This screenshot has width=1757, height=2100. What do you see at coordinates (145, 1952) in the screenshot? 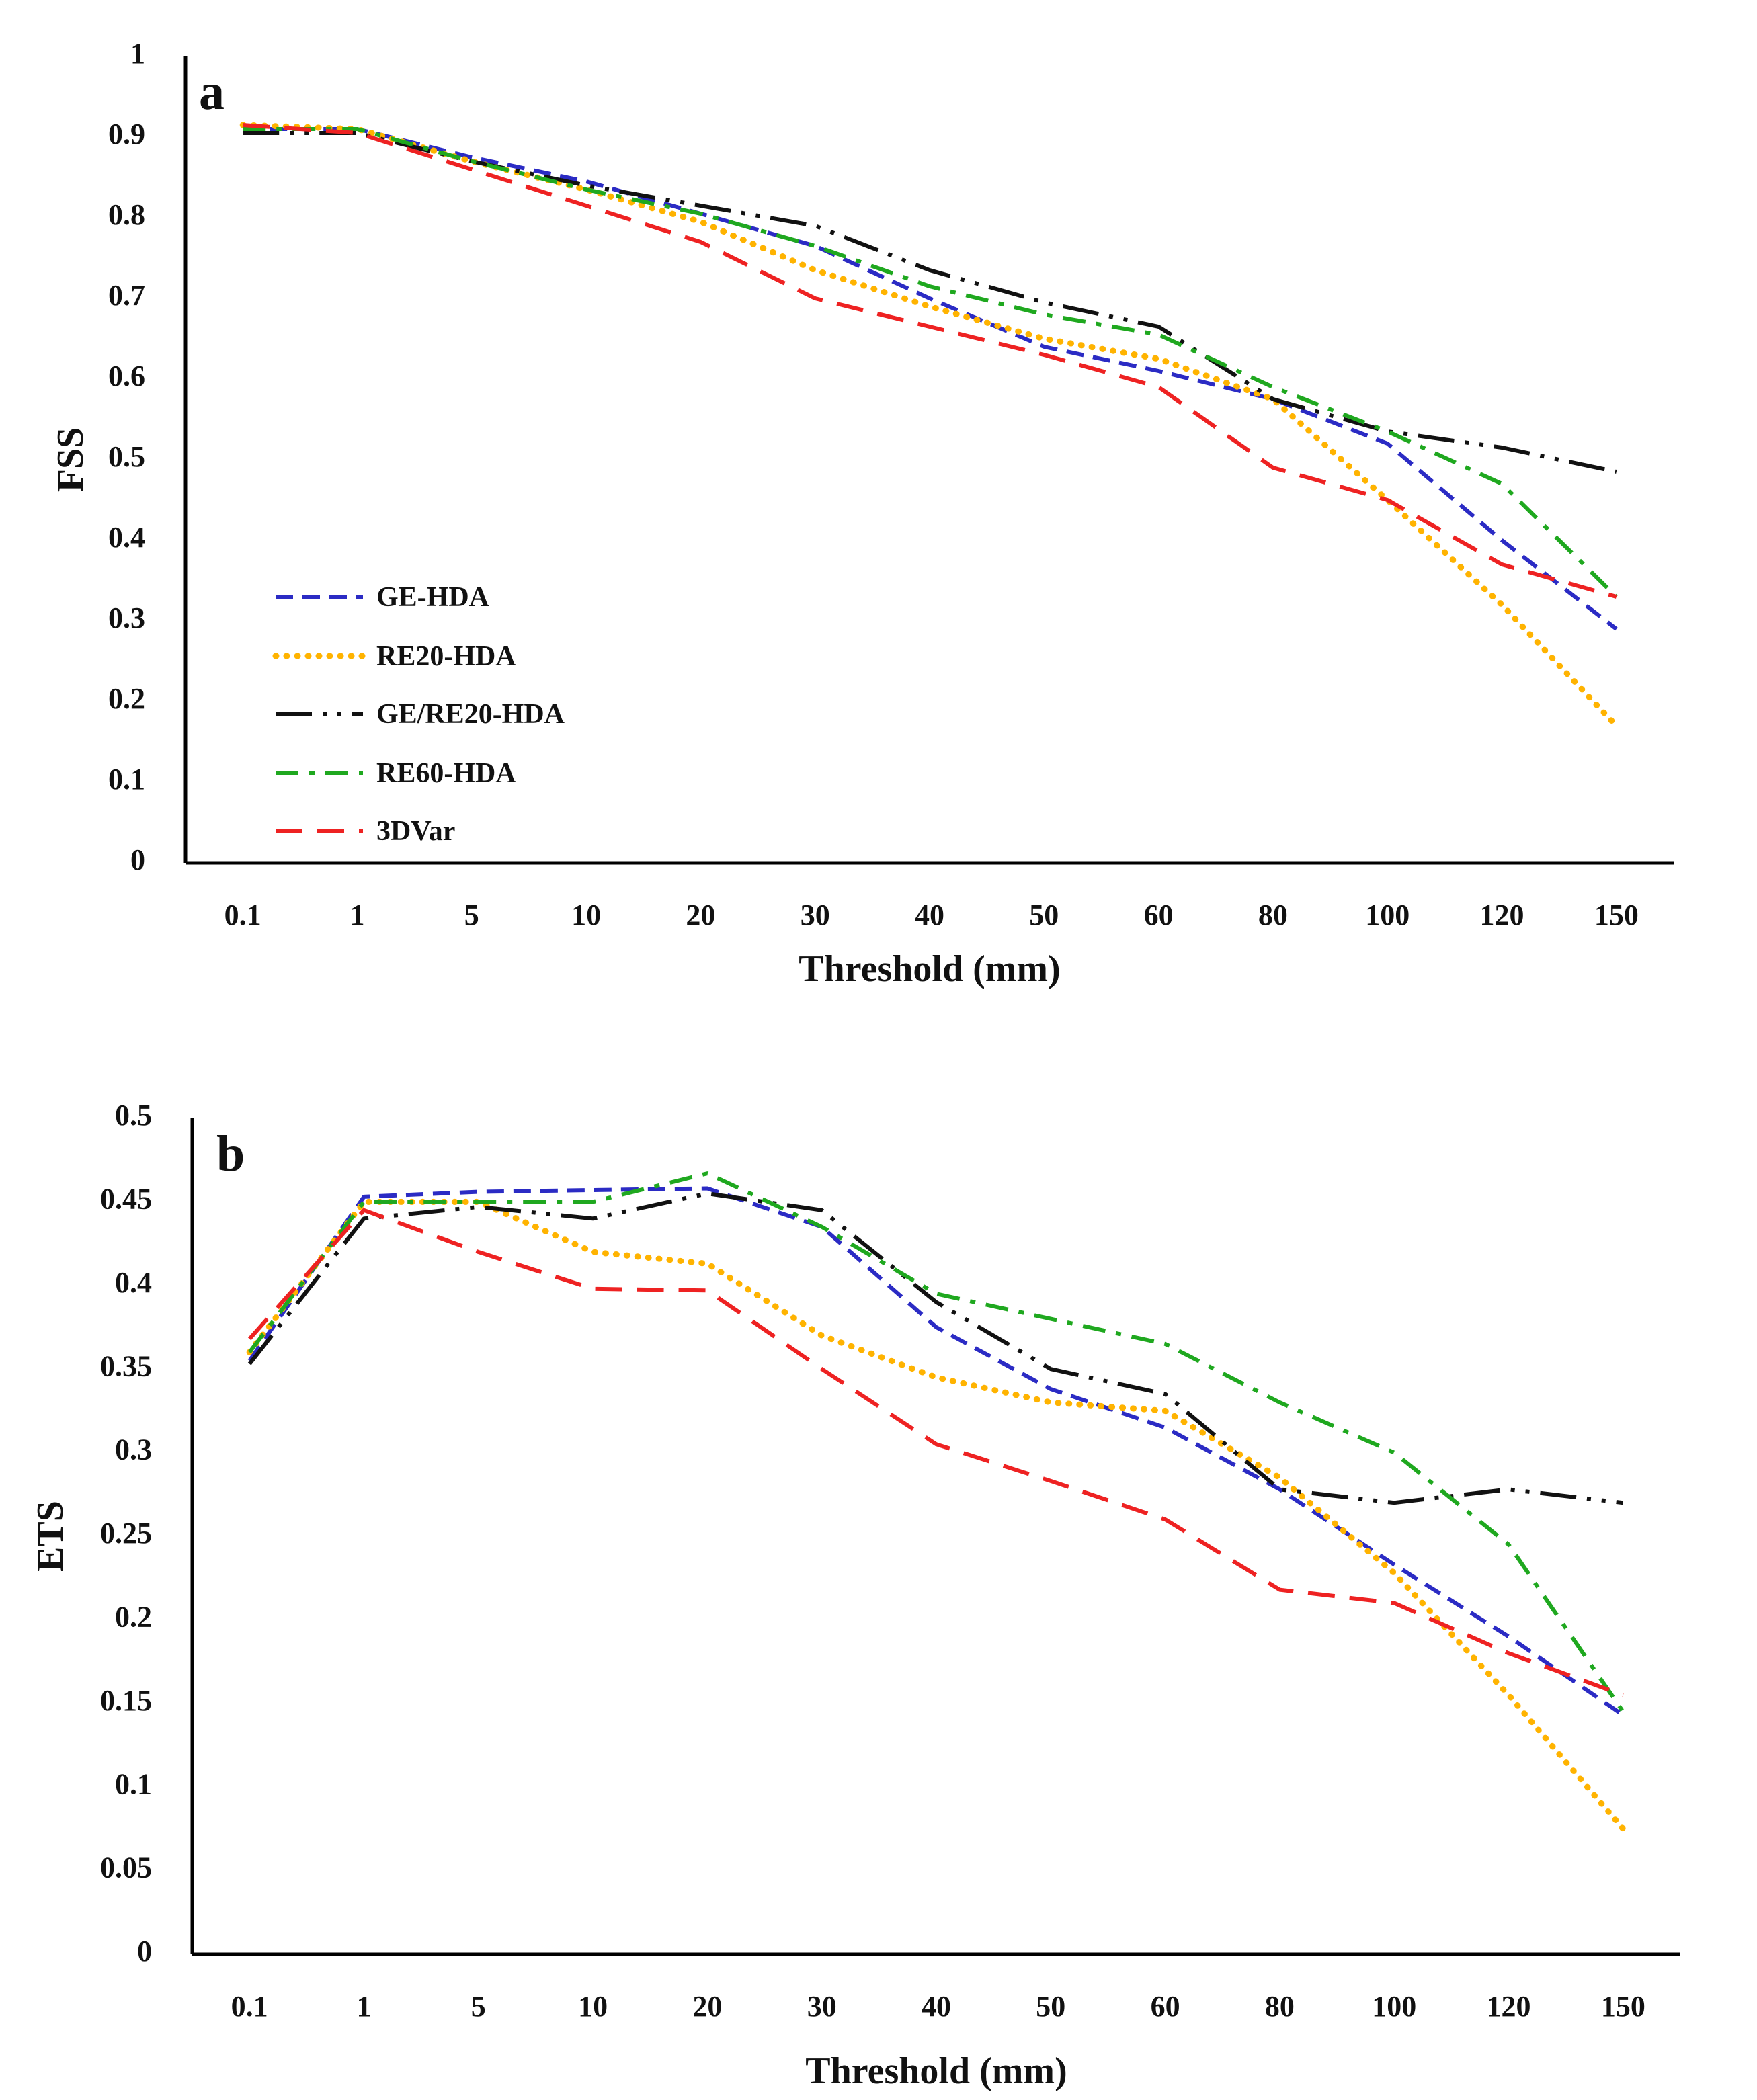
I see `panel-b-y-tick-label: 0` at bounding box center [145, 1952].